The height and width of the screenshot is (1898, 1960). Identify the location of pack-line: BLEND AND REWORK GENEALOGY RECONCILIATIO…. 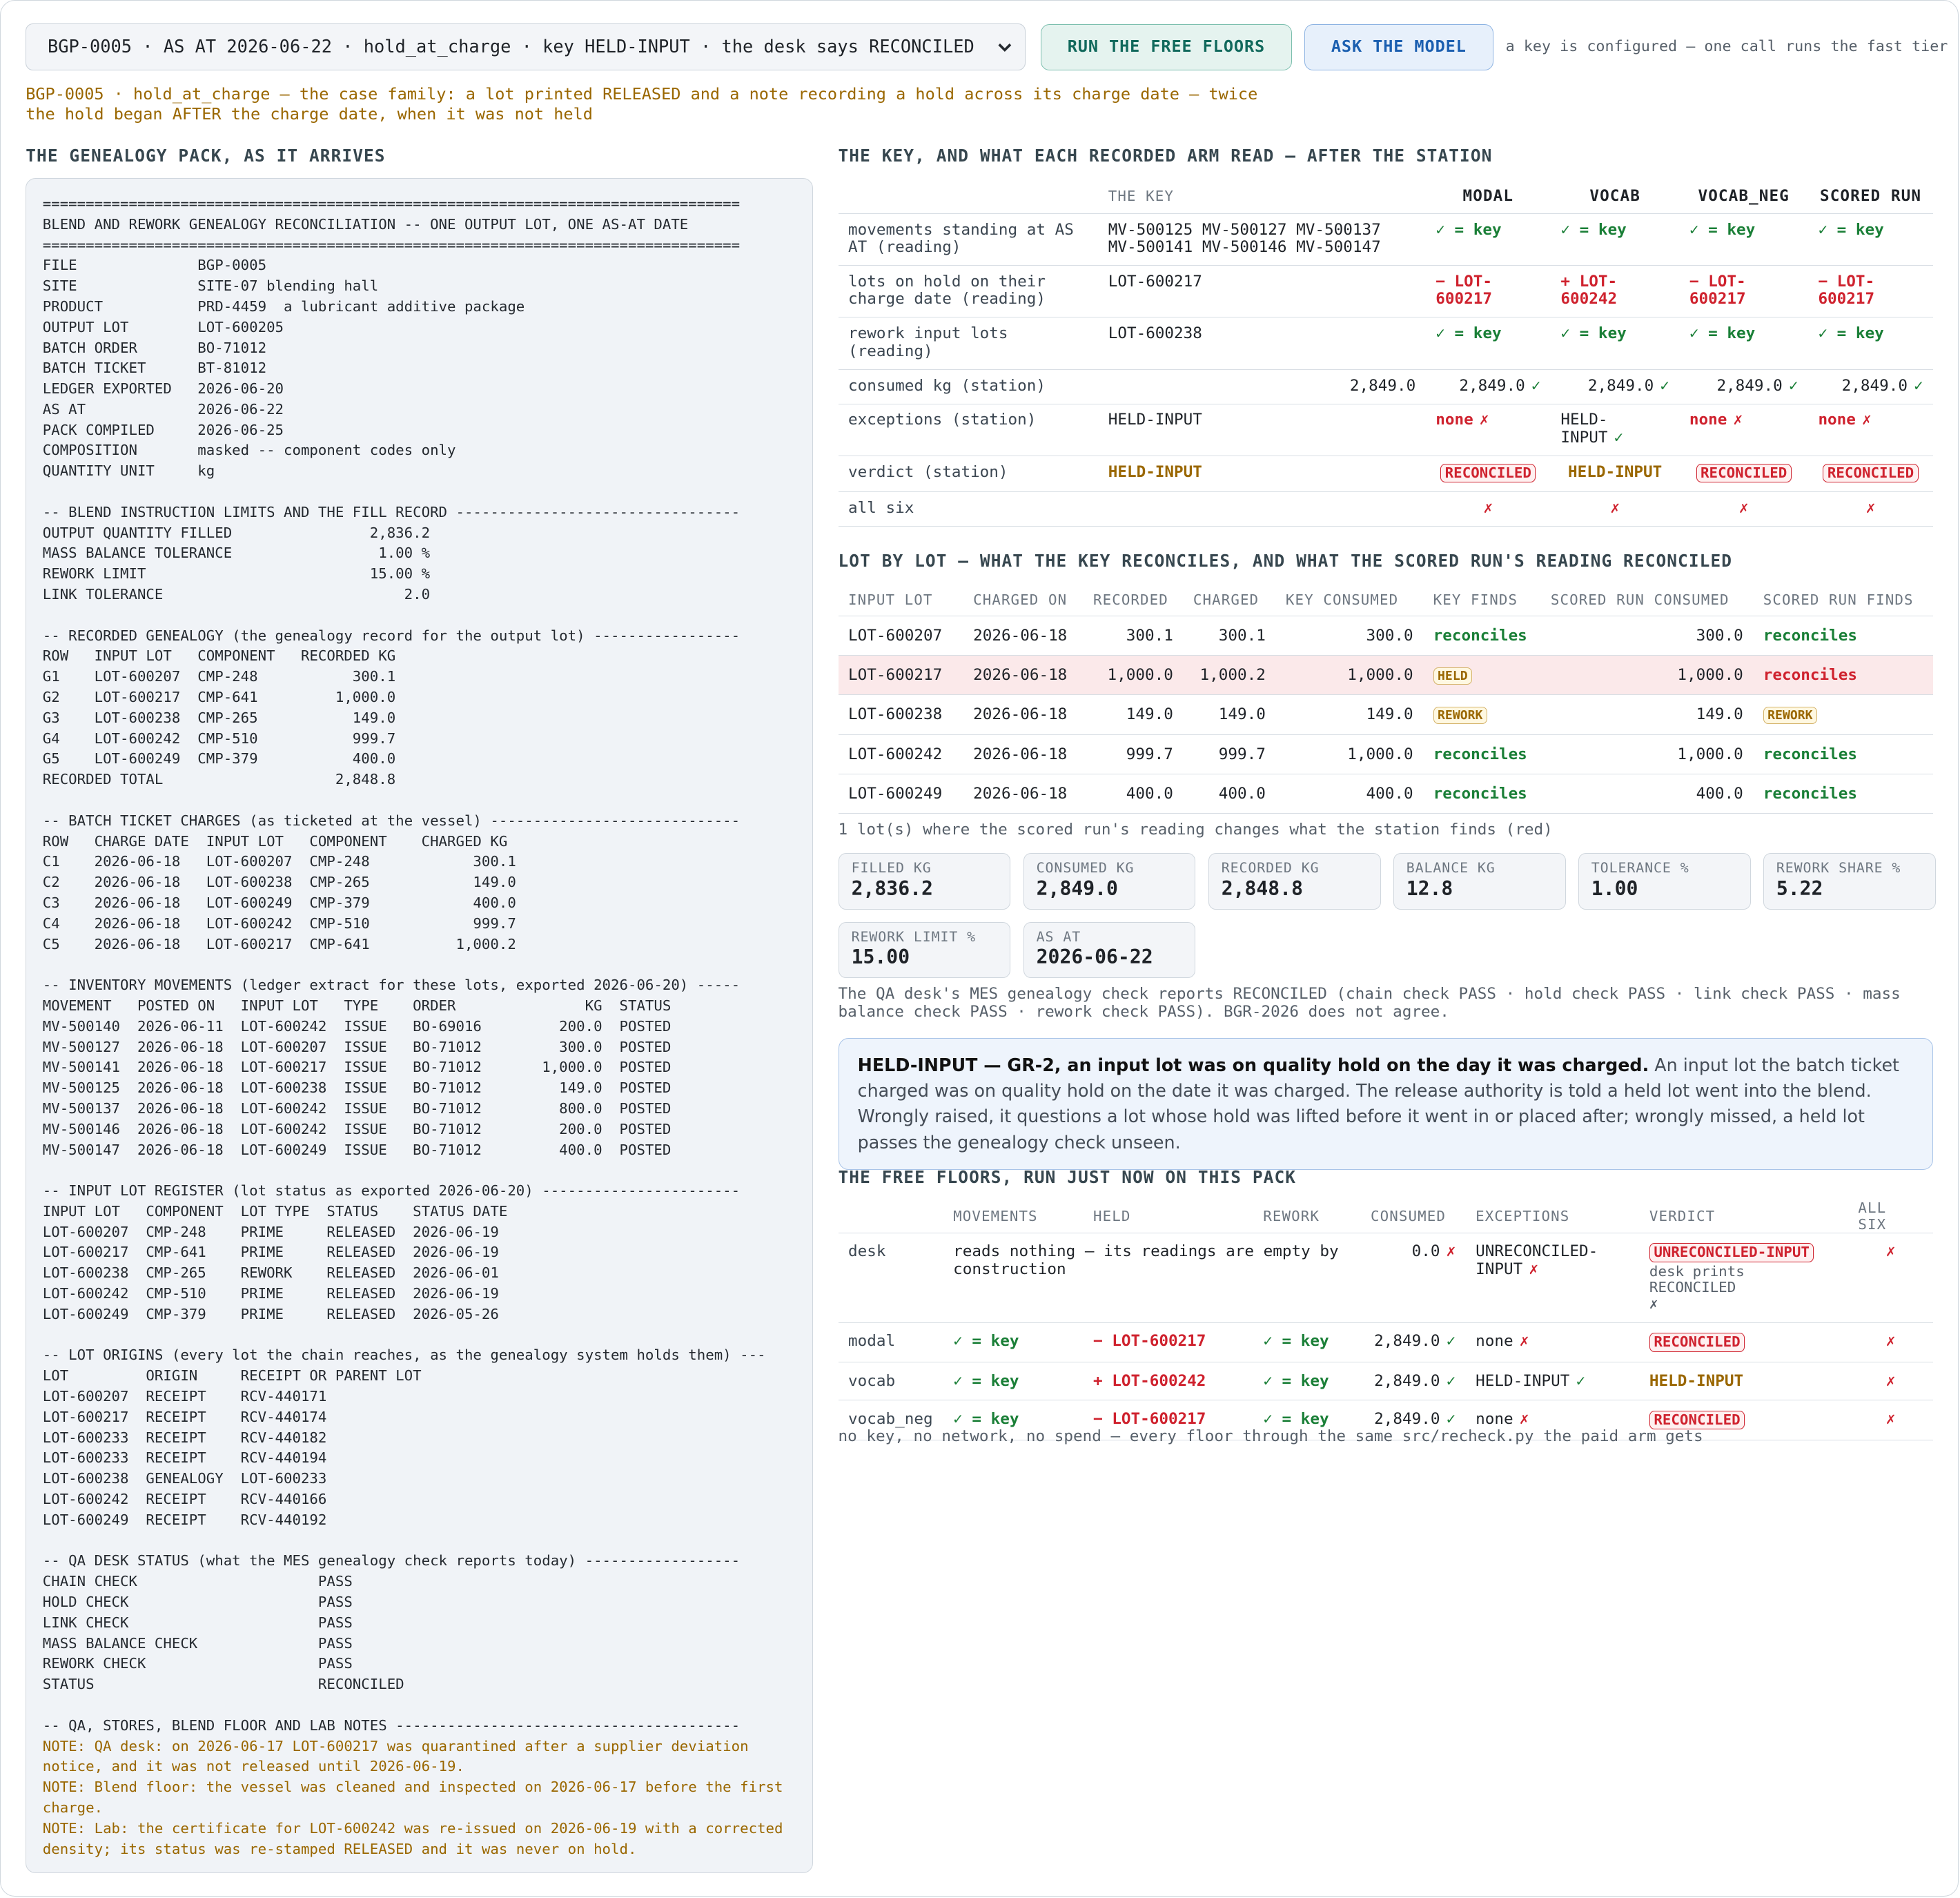
(365, 224).